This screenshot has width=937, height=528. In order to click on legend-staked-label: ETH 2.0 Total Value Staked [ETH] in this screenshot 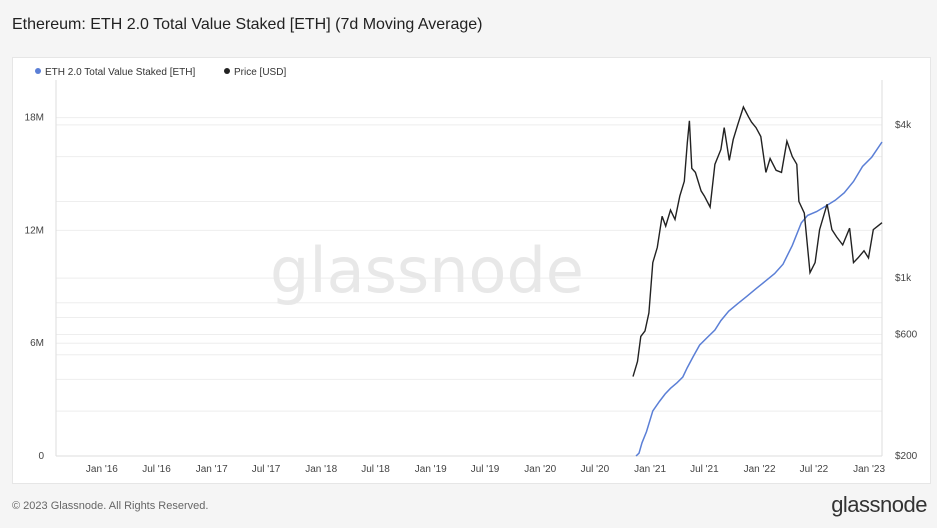, I will do `click(120, 72)`.